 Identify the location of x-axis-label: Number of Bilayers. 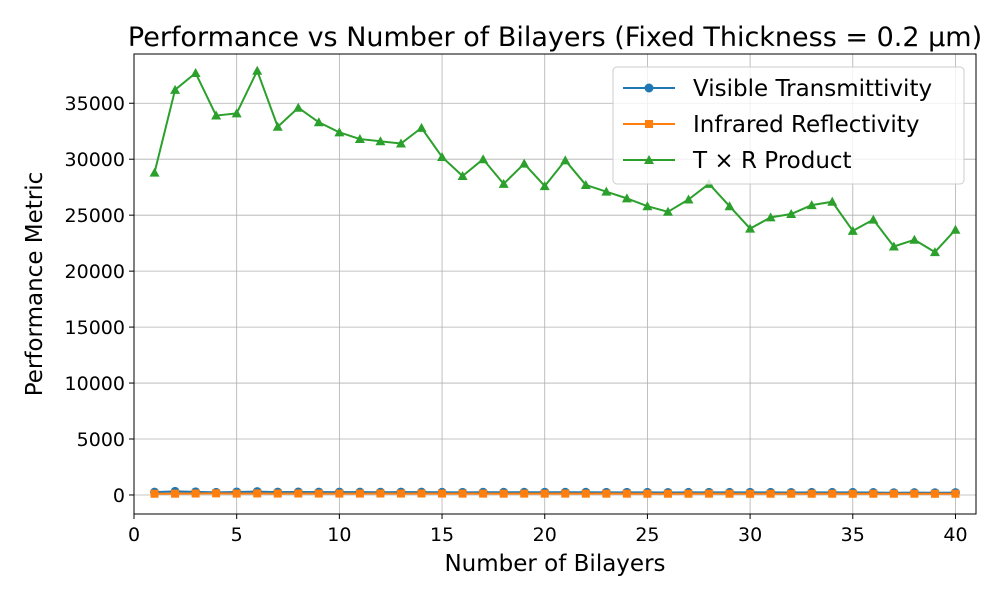
(554, 564).